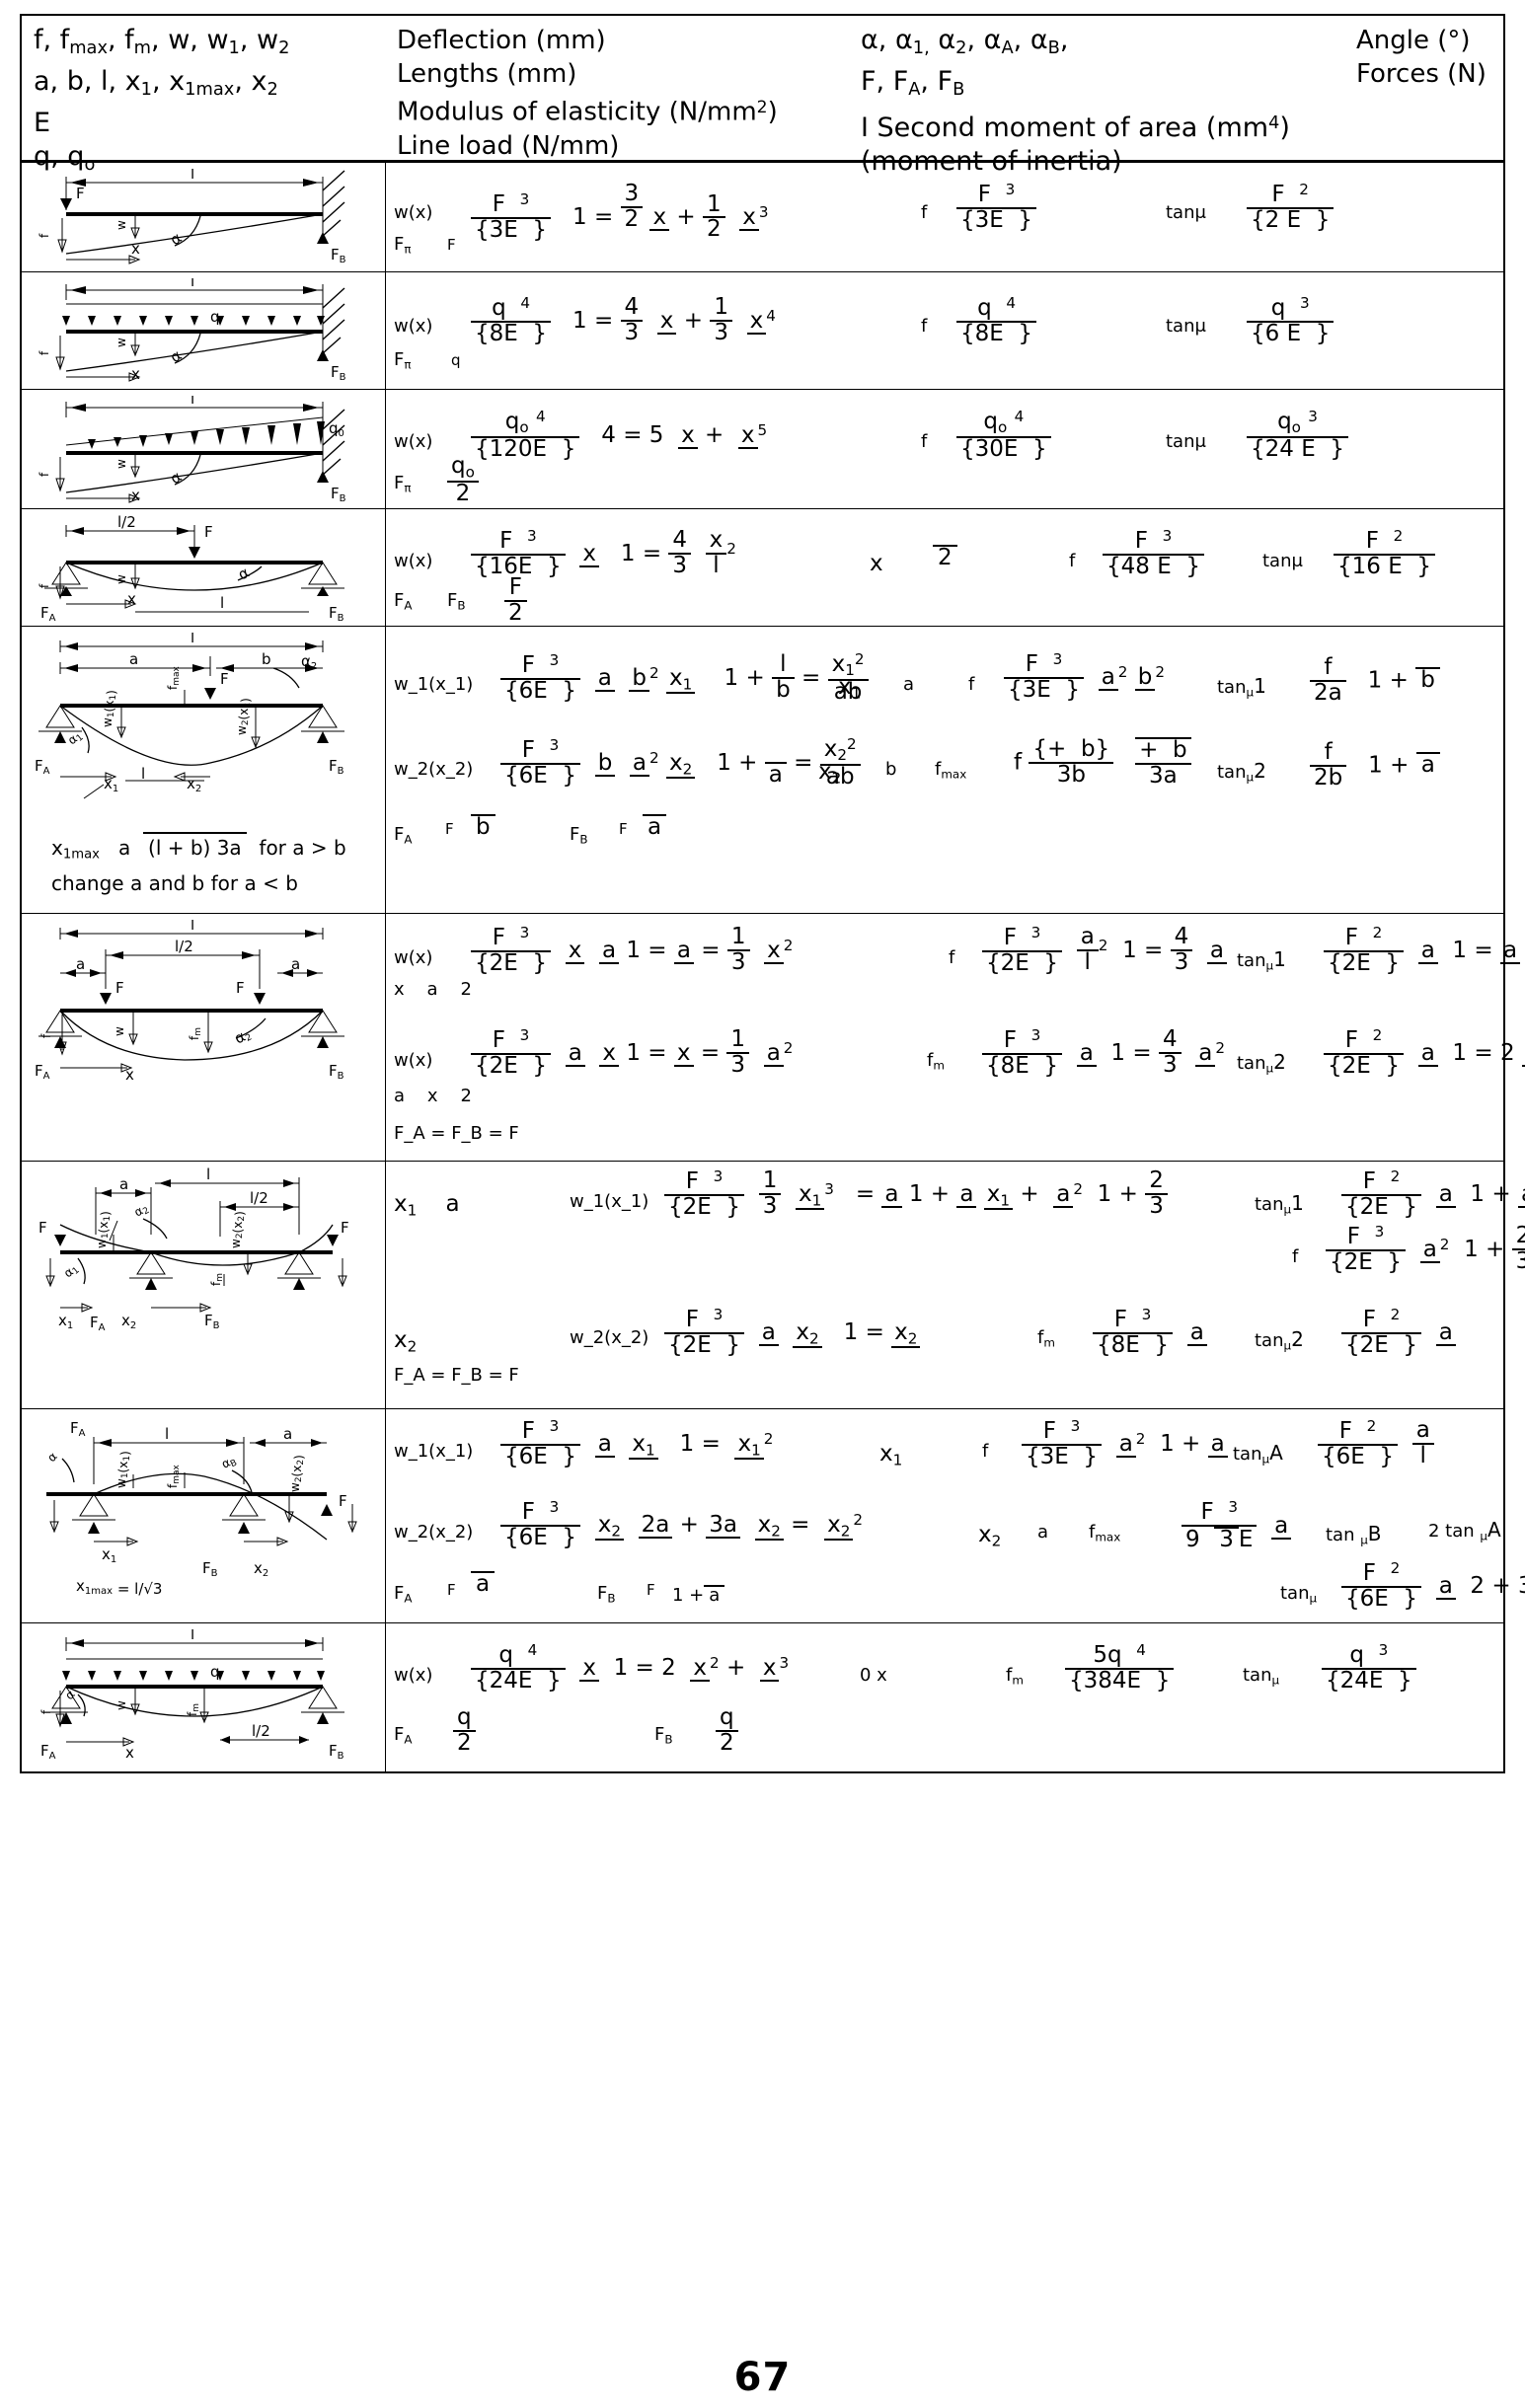  What do you see at coordinates (203, 1009) in the screenshot?
I see `diagram-simple-beam-two-loads: l l/2 a a F F` at bounding box center [203, 1009].